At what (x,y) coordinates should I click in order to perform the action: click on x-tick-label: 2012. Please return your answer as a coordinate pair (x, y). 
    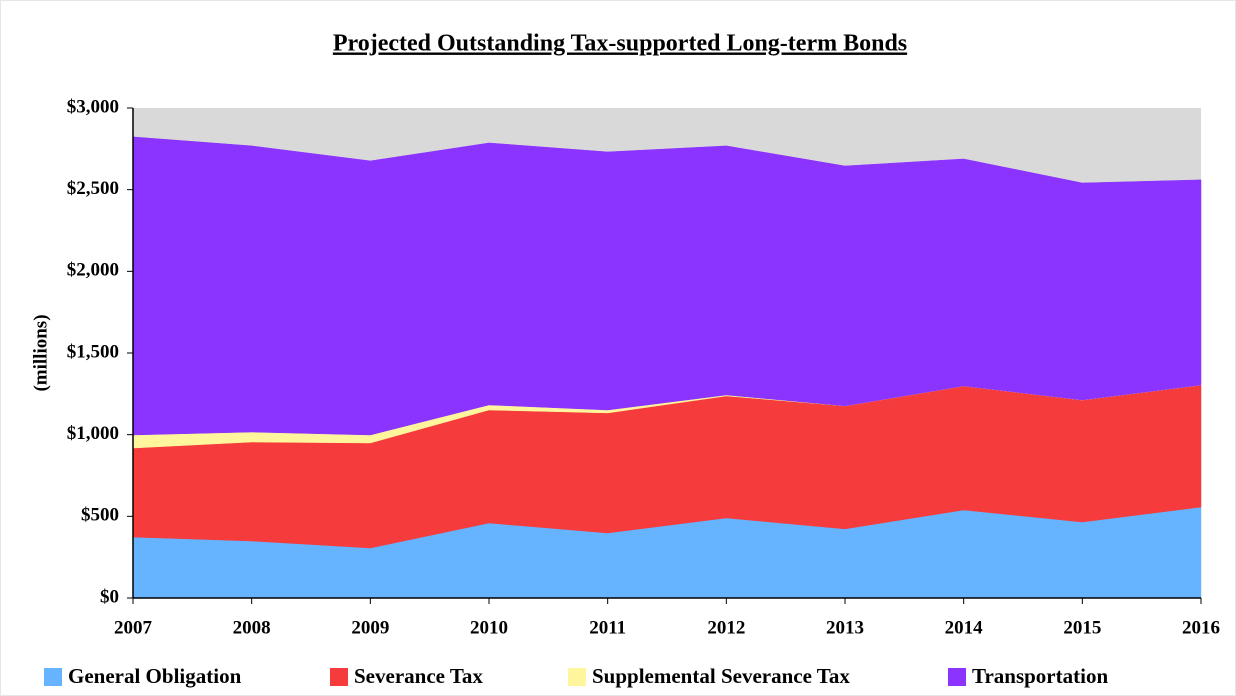
    Looking at the image, I should click on (726, 627).